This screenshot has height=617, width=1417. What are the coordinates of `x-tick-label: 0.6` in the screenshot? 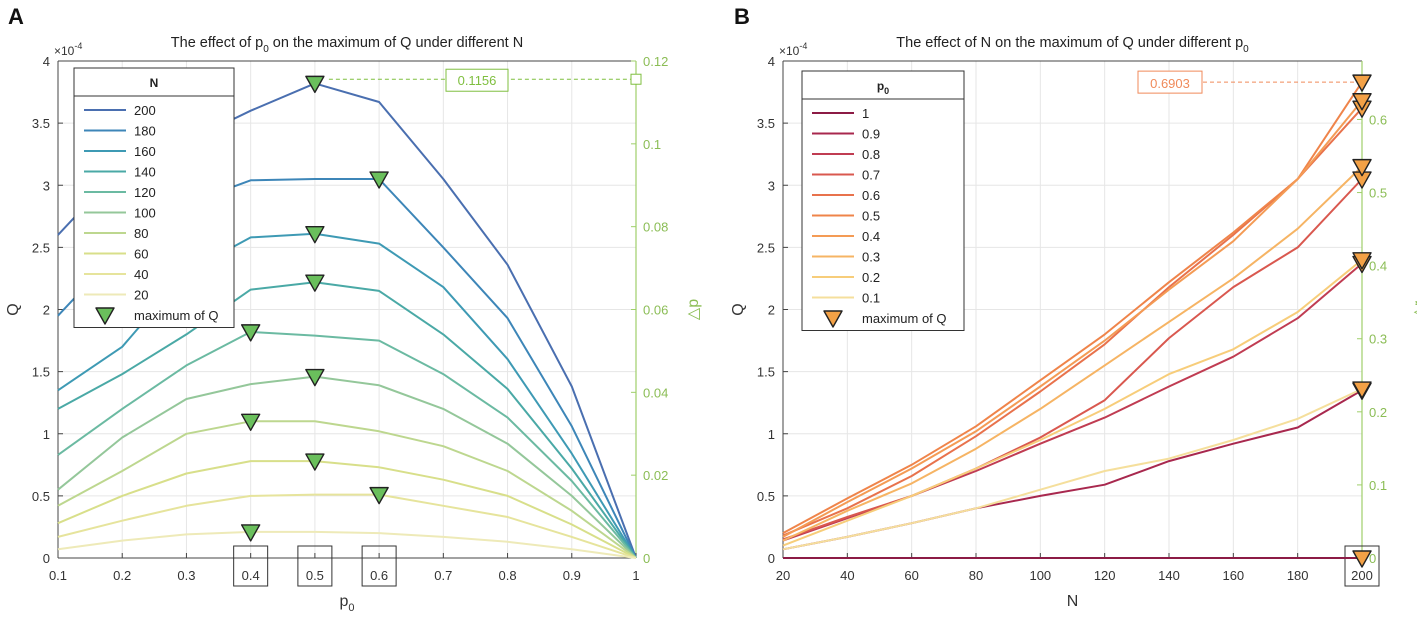 It's located at (379, 575).